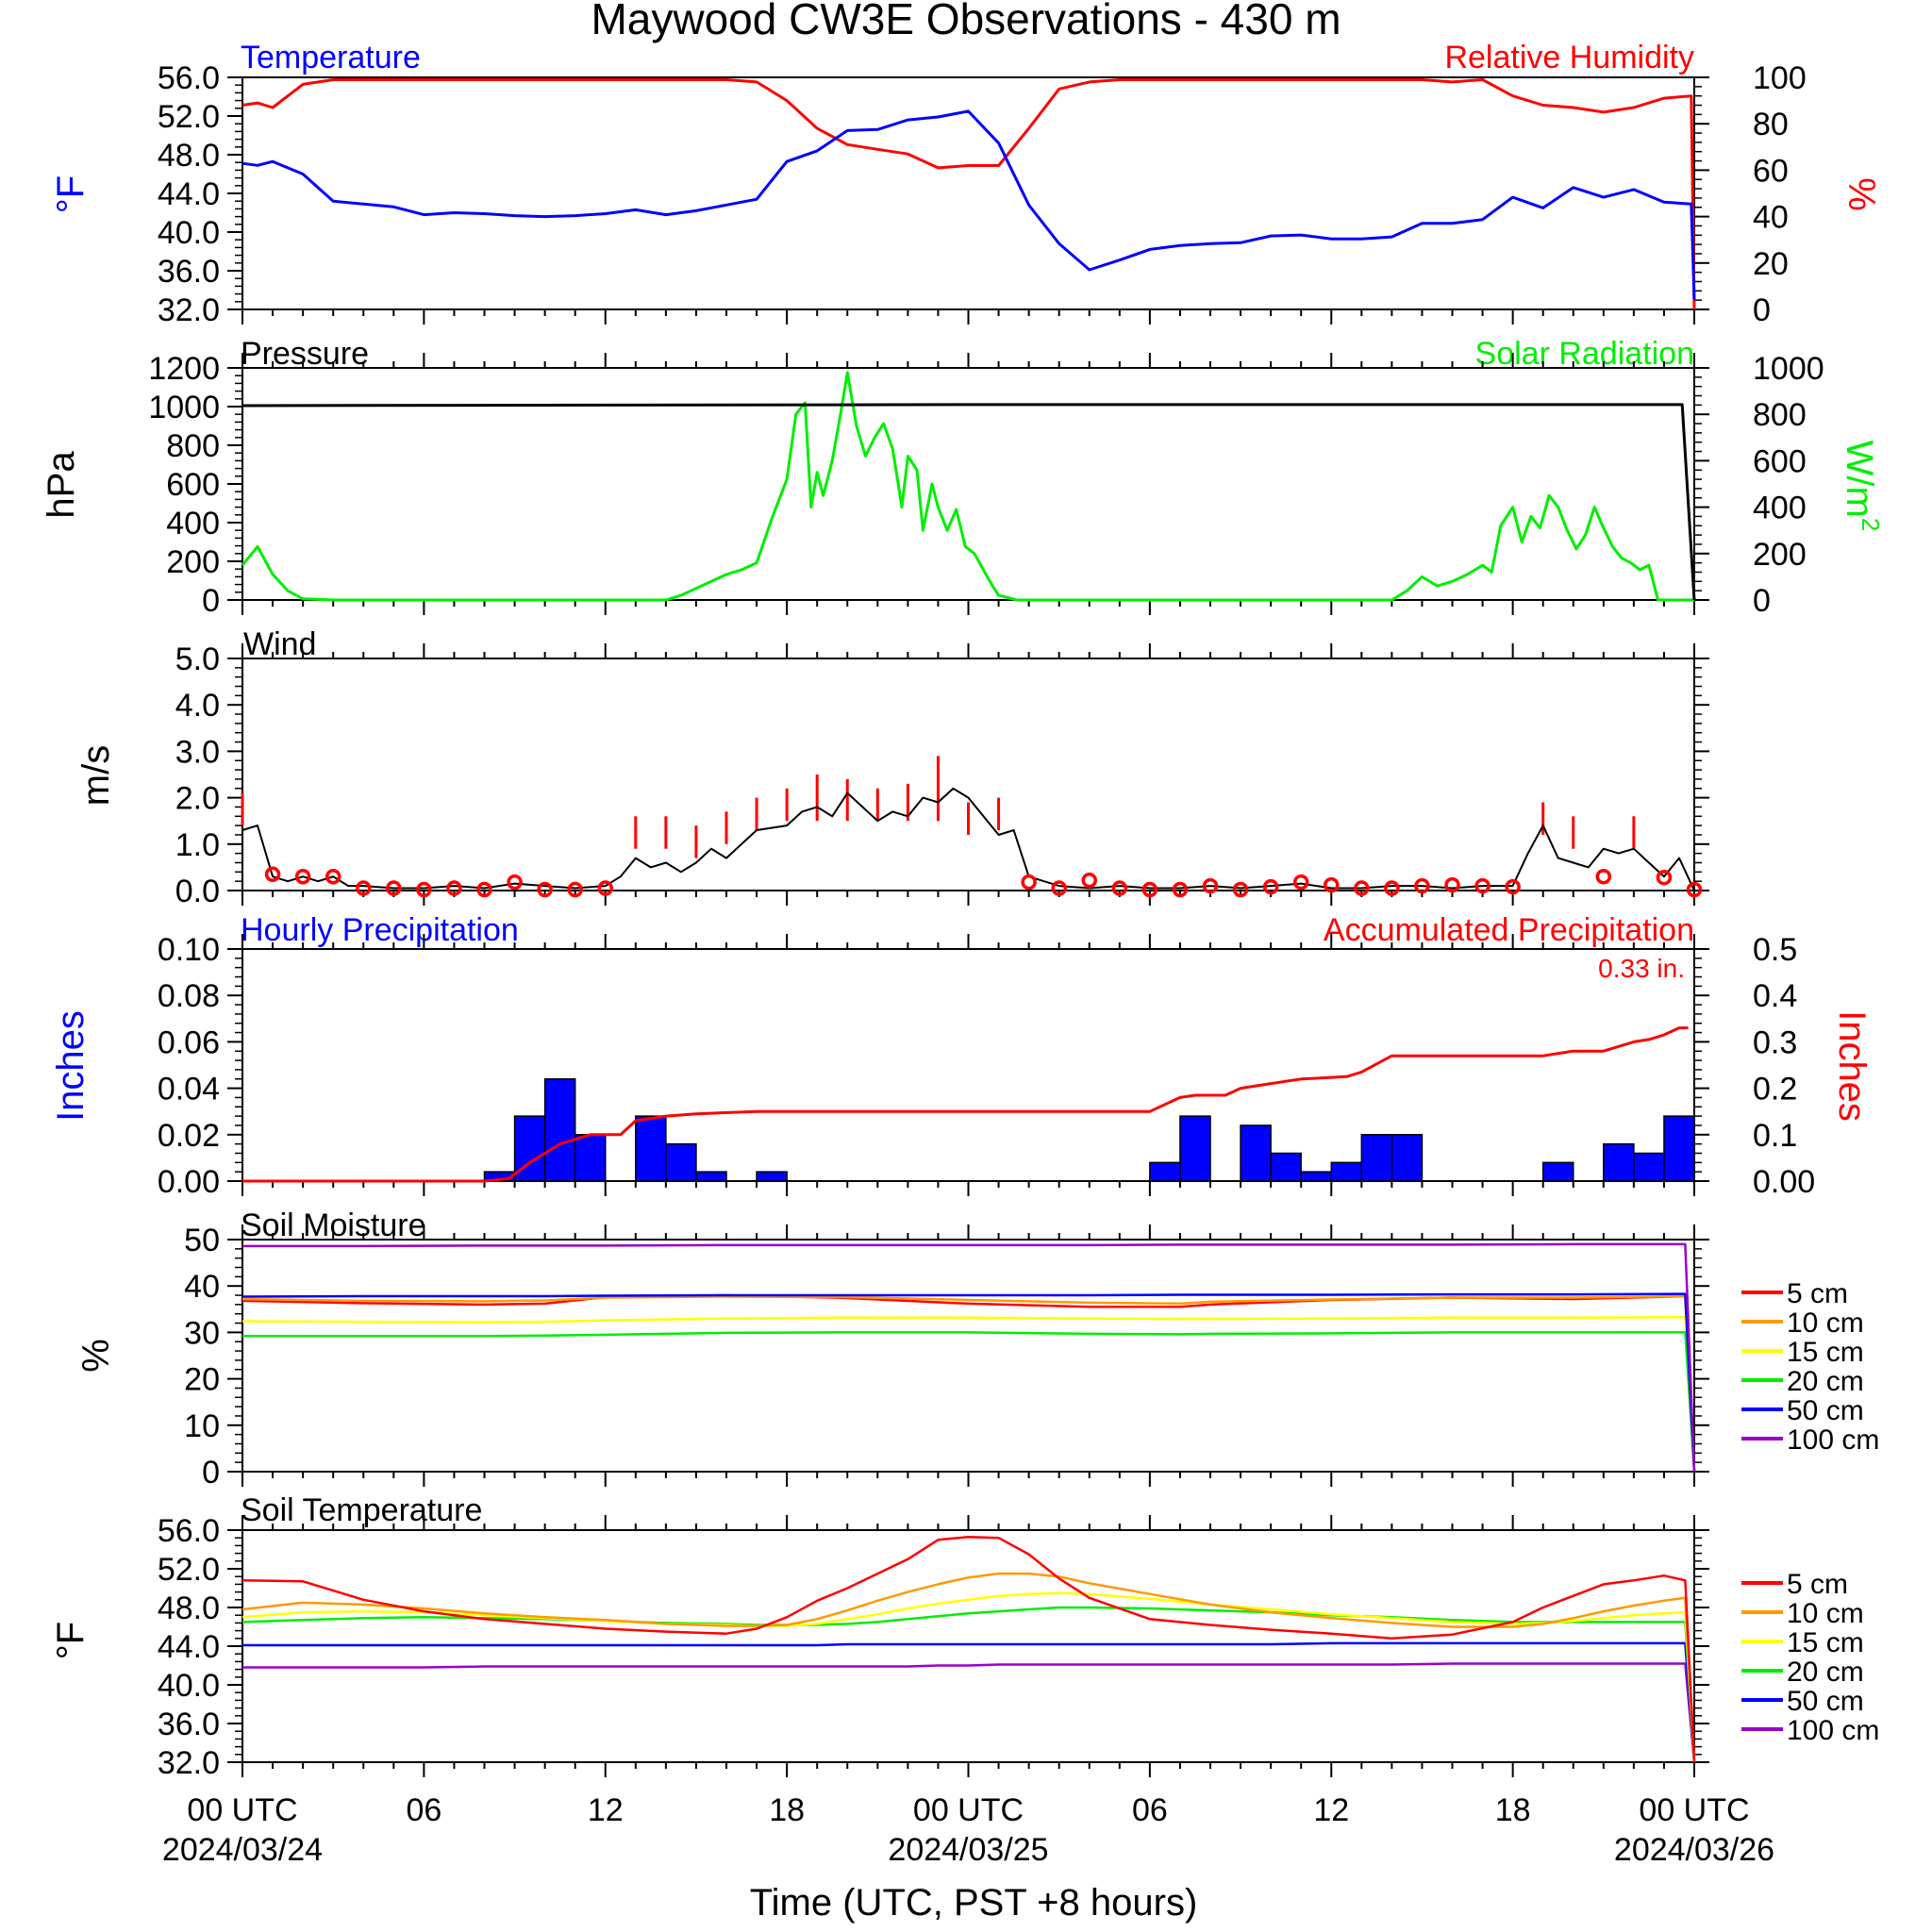 The width and height of the screenshot is (1932, 1932). I want to click on panel-wind: Wind m/s 5.0 4.0 3.0 2.0 1.0 0.0, so click(892, 768).